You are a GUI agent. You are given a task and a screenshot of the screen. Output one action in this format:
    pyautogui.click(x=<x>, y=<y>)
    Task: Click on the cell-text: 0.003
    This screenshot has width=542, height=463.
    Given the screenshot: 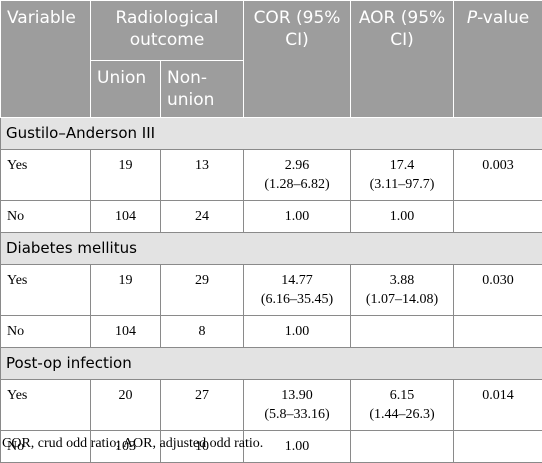 What is the action you would take?
    pyautogui.click(x=498, y=165)
    